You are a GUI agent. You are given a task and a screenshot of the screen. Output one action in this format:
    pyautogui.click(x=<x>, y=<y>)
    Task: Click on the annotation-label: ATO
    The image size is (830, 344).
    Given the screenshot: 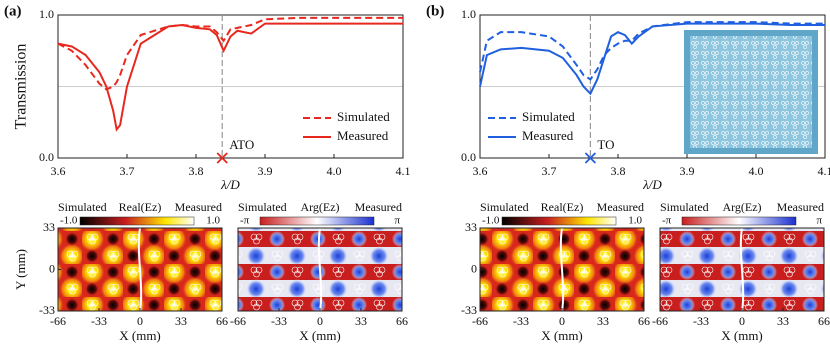 What is the action you would take?
    pyautogui.click(x=241, y=144)
    